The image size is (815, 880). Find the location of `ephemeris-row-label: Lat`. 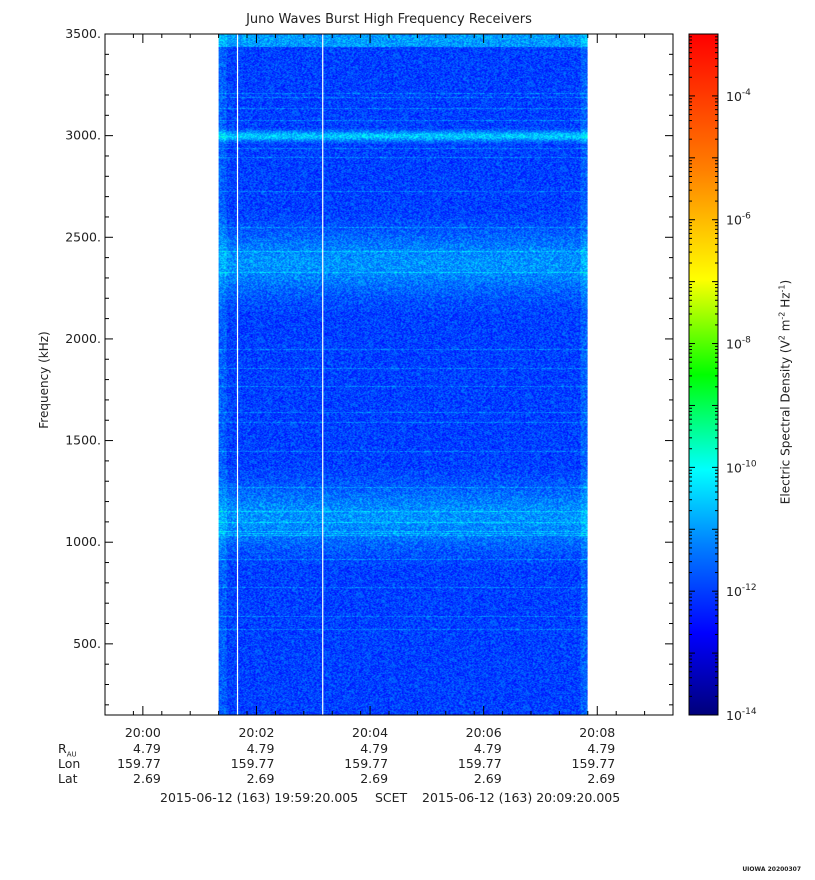

ephemeris-row-label: Lat is located at coordinates (68, 778).